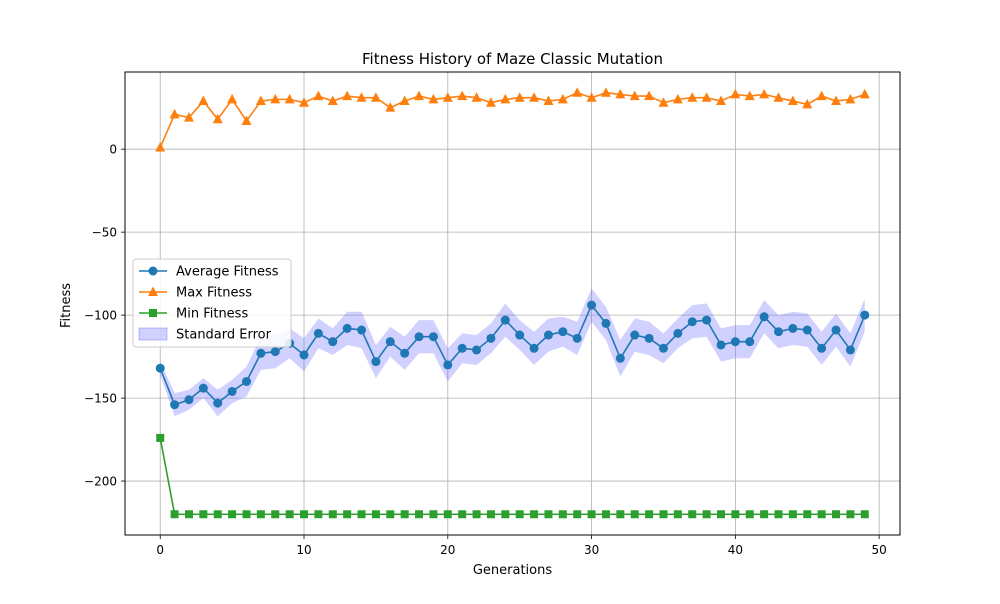 The width and height of the screenshot is (1000, 604). What do you see at coordinates (104, 233) in the screenshot?
I see `y-tick-label: −50` at bounding box center [104, 233].